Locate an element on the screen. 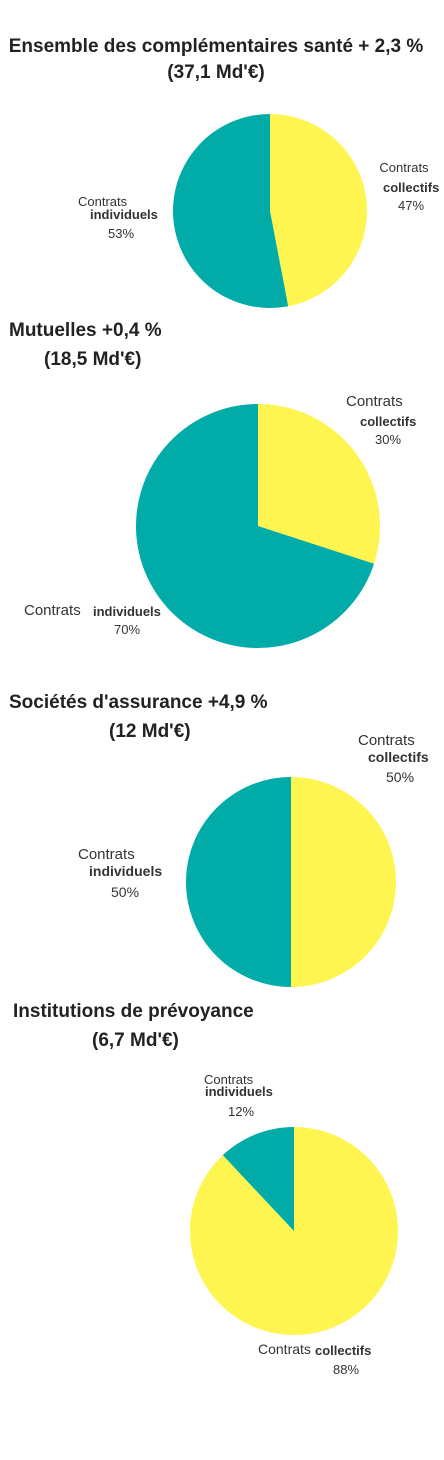  chart-2-collectifs-category: collectifs is located at coordinates (388, 421).